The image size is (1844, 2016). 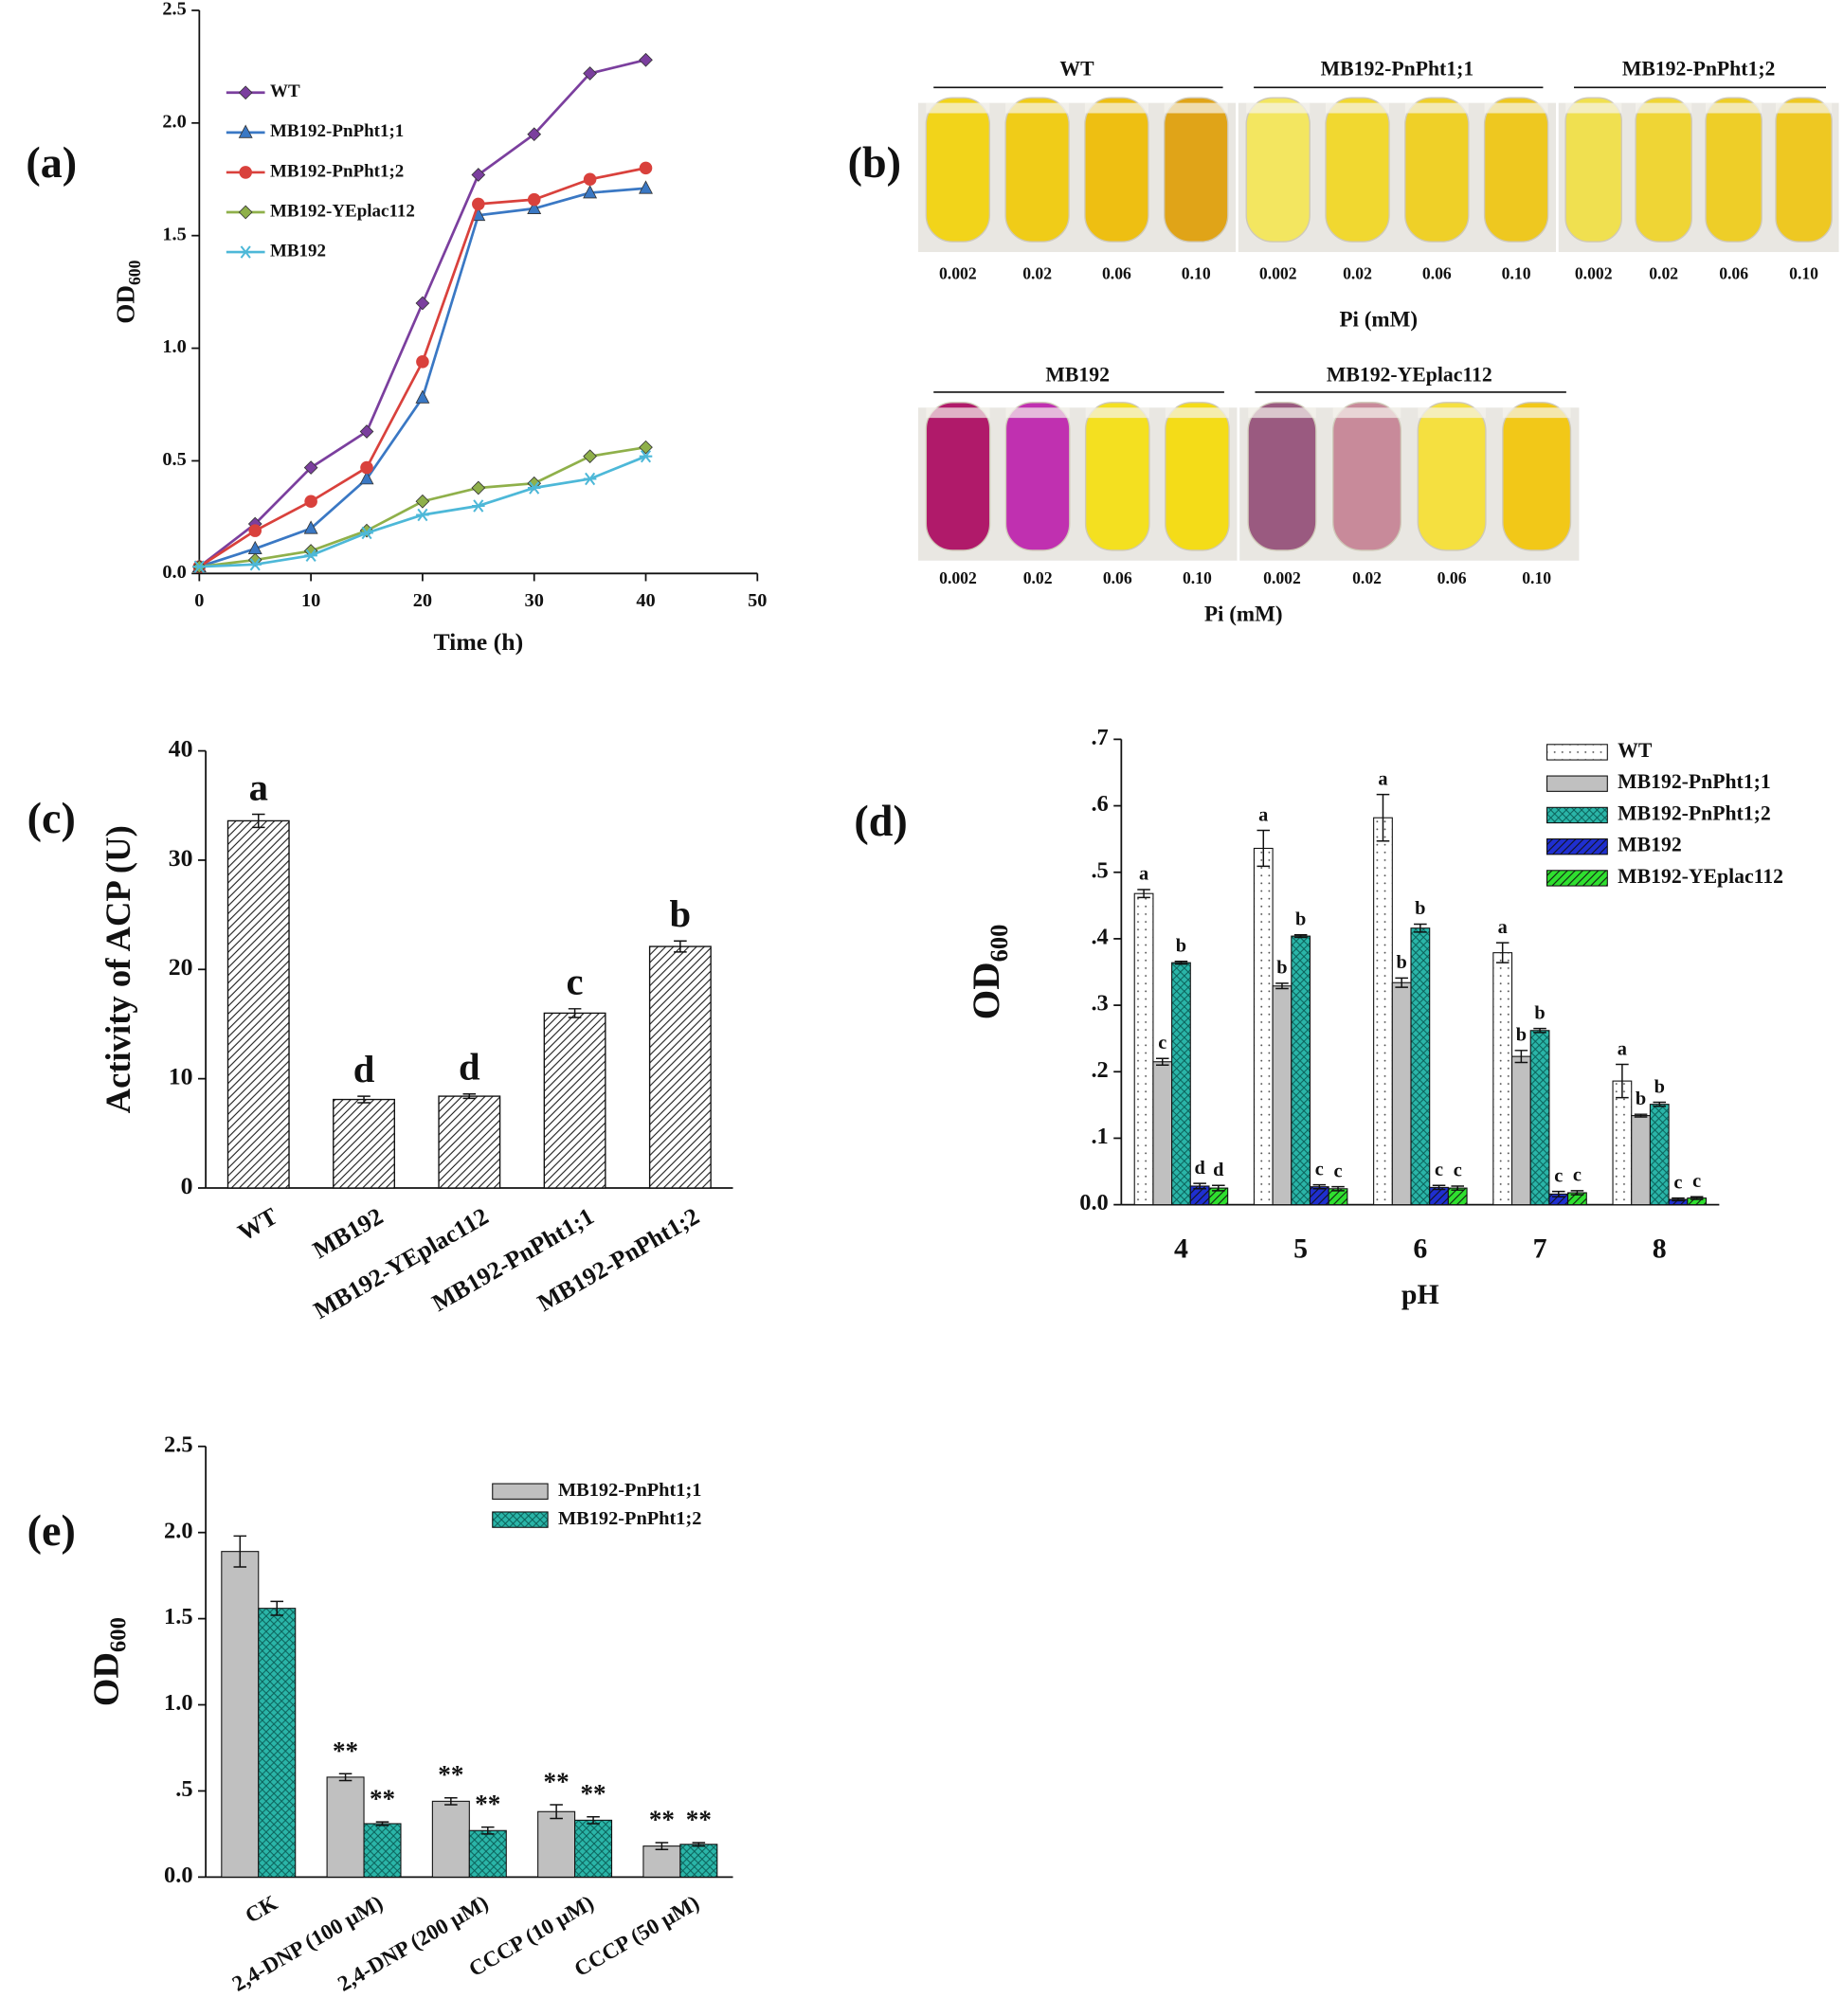 I want to click on legend-label: WT, so click(x=285, y=91).